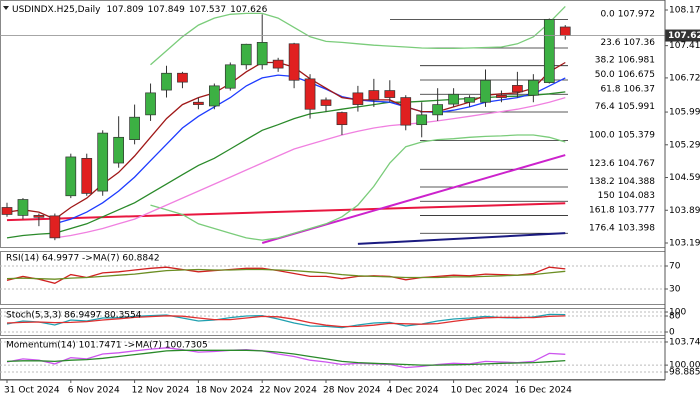  What do you see at coordinates (461, 238) in the screenshot?
I see `trend-line` at bounding box center [461, 238].